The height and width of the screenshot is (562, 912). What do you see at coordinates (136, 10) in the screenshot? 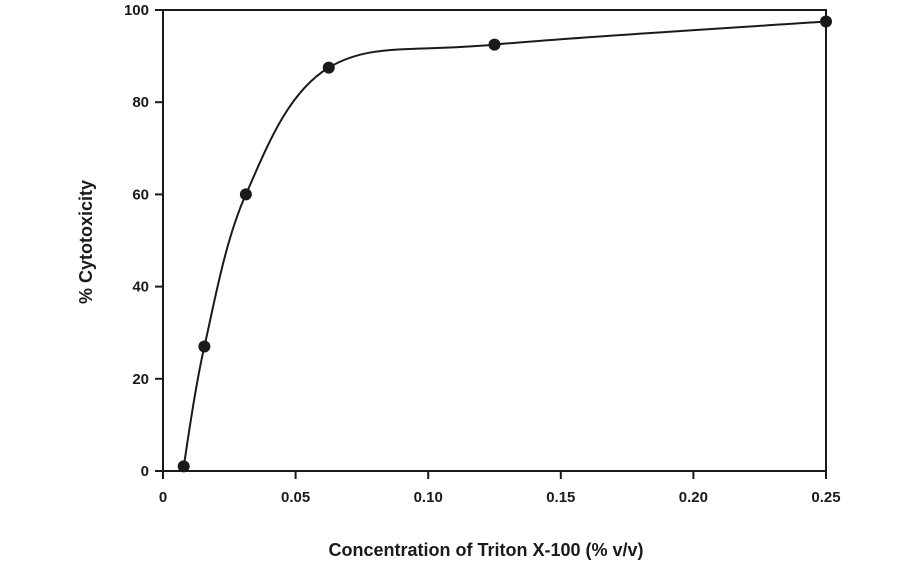
I see `y-tick-label: 100` at bounding box center [136, 10].